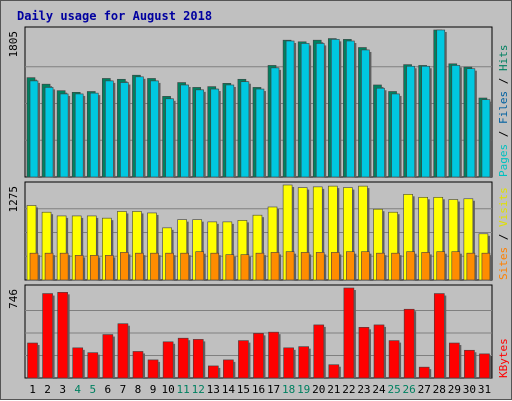 This screenshot has width=512, height=401. I want to click on x-tick-20: 20, so click(318, 389).